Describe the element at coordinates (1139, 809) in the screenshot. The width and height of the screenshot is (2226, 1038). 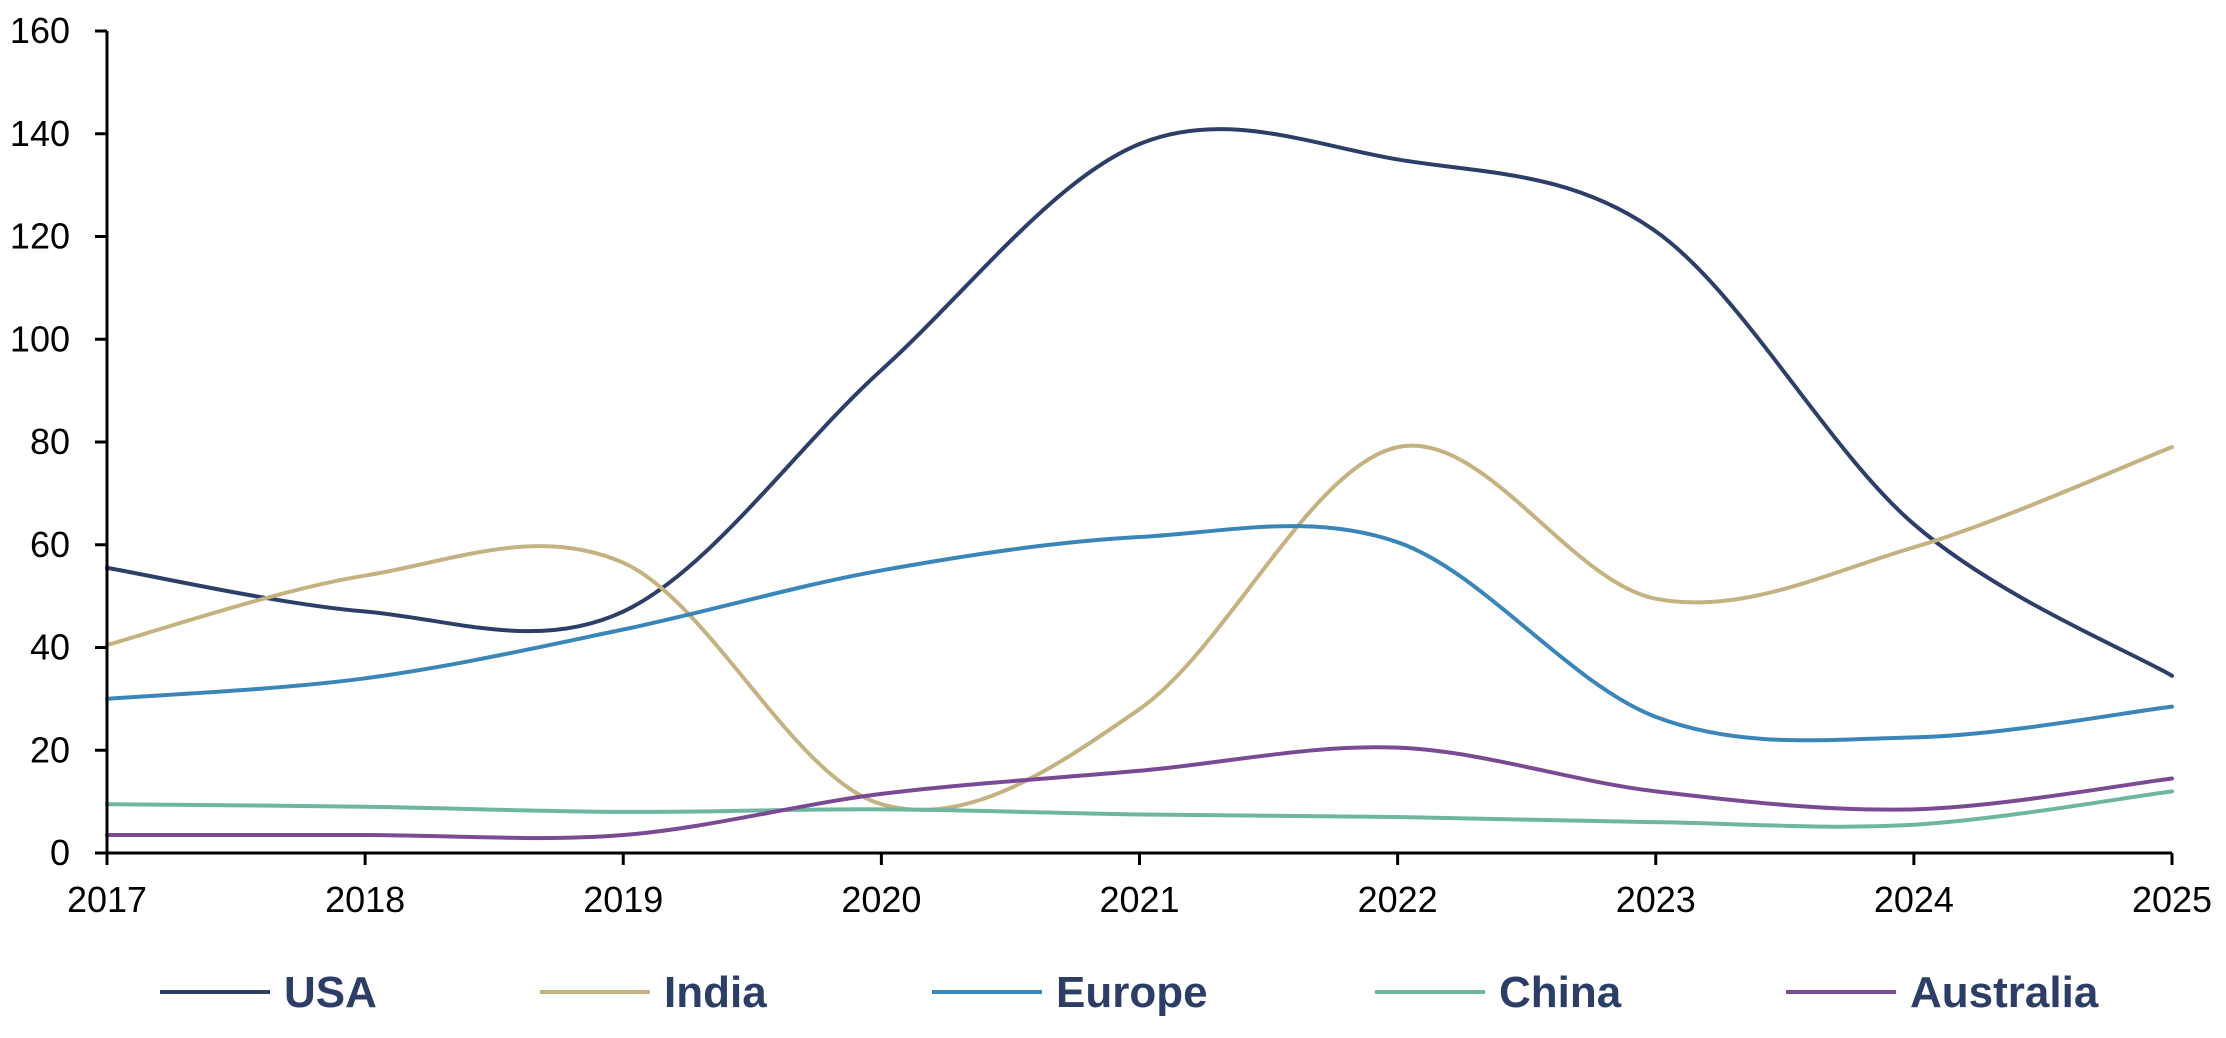
I see `series-line-china` at that location.